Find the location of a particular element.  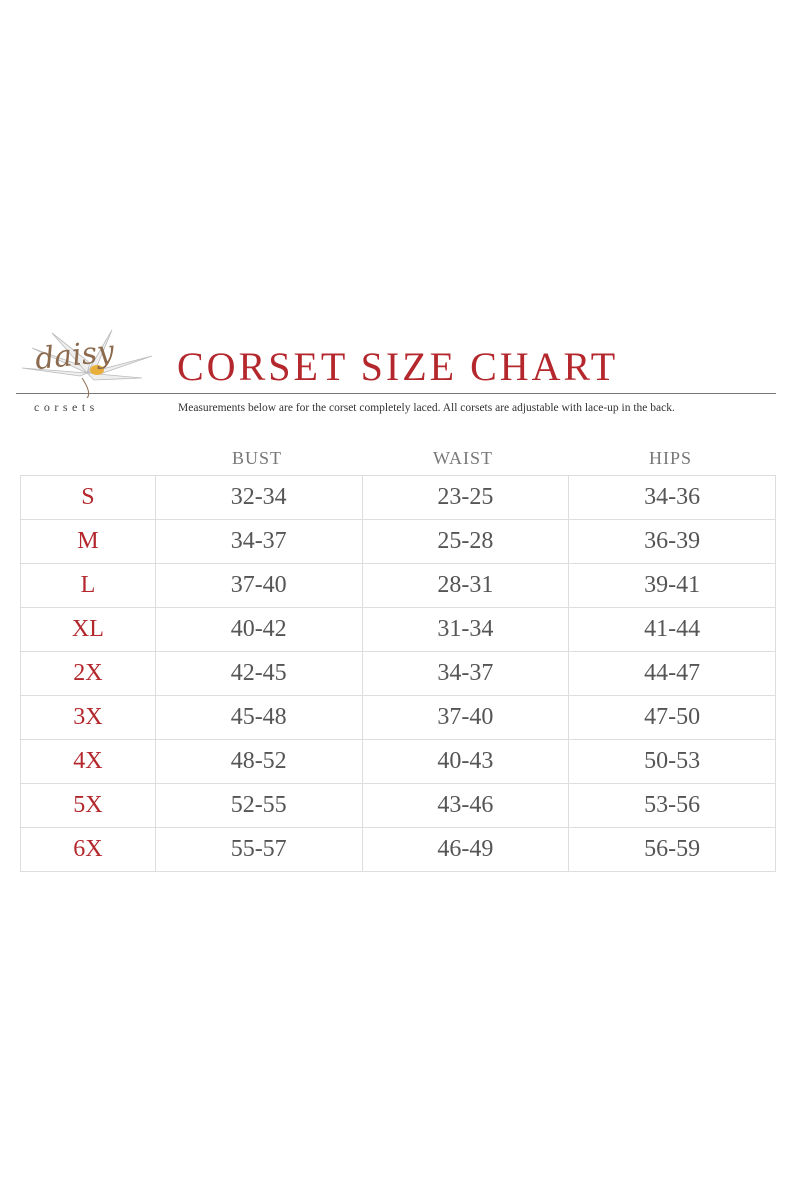

bust-cell: 55-57 is located at coordinates (258, 849).